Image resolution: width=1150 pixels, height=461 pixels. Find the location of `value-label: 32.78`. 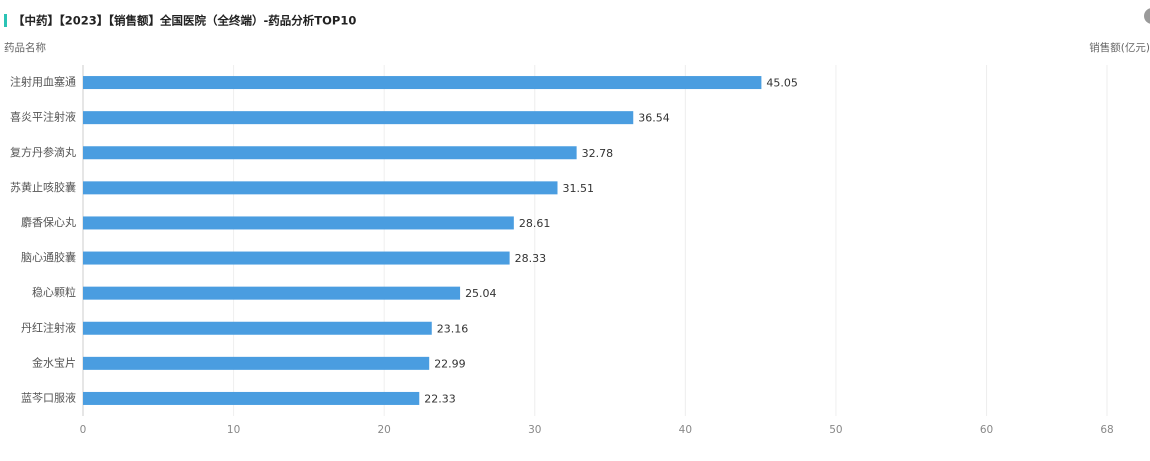

value-label: 32.78 is located at coordinates (598, 153).